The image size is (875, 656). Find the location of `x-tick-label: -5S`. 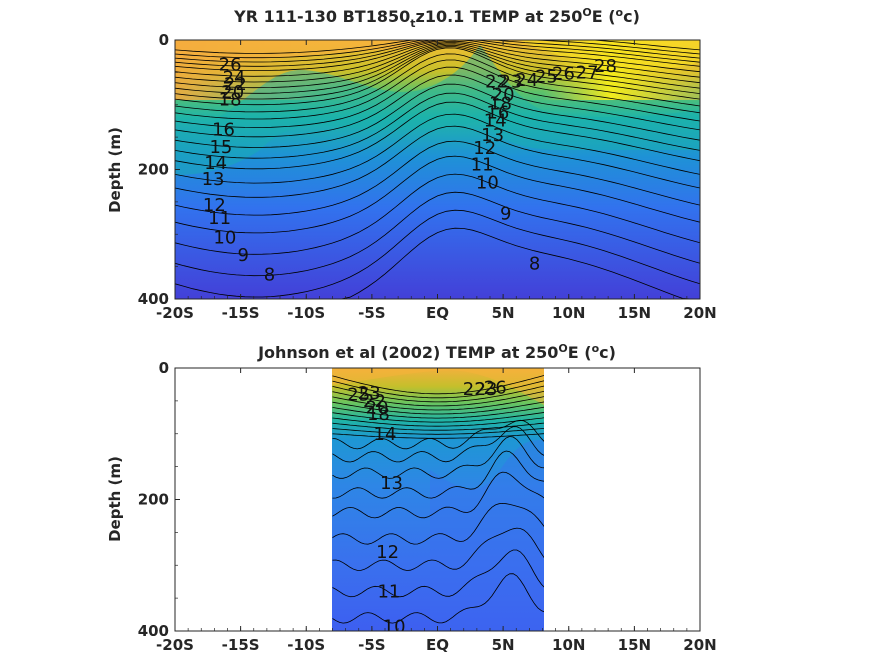

x-tick-label: -5S is located at coordinates (371, 645).